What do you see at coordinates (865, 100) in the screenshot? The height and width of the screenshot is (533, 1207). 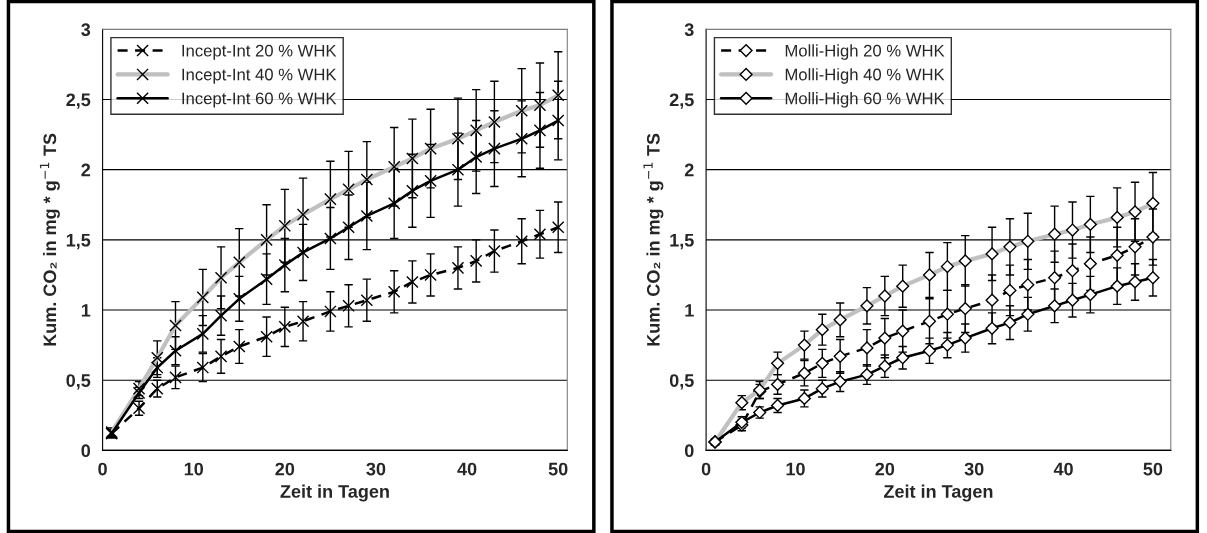 I see `legend-label: Molli-High 60 % WHK` at bounding box center [865, 100].